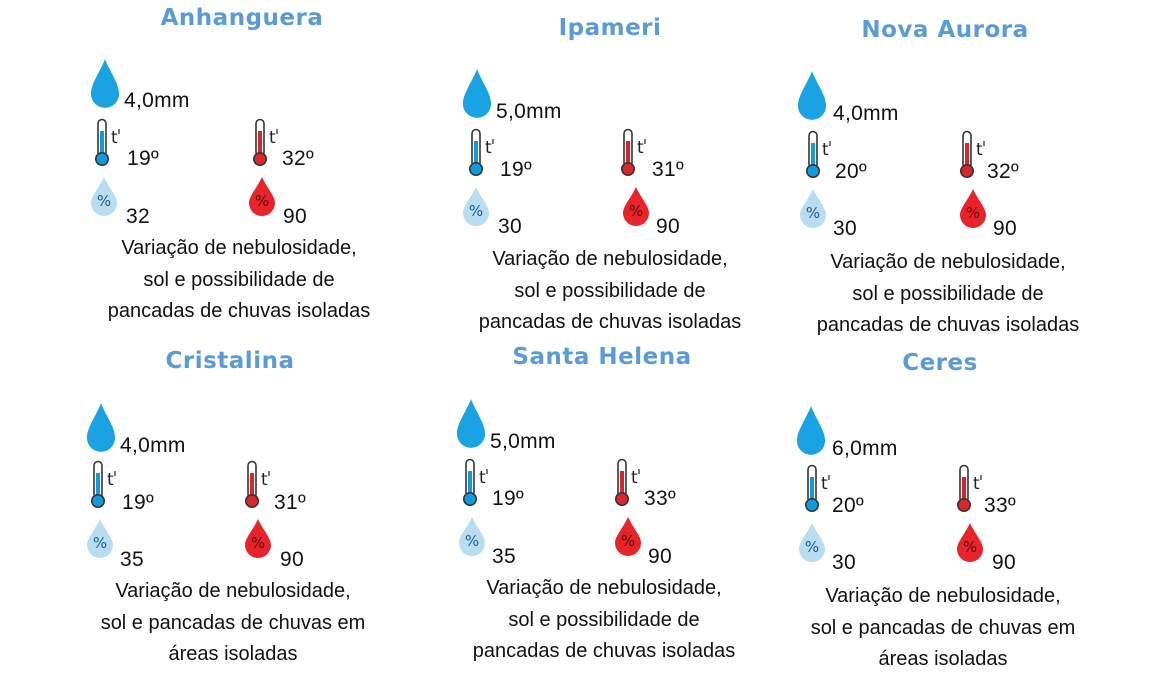 The height and width of the screenshot is (687, 1170). What do you see at coordinates (945, 30) in the screenshot?
I see `city-name: Nova Aurora` at bounding box center [945, 30].